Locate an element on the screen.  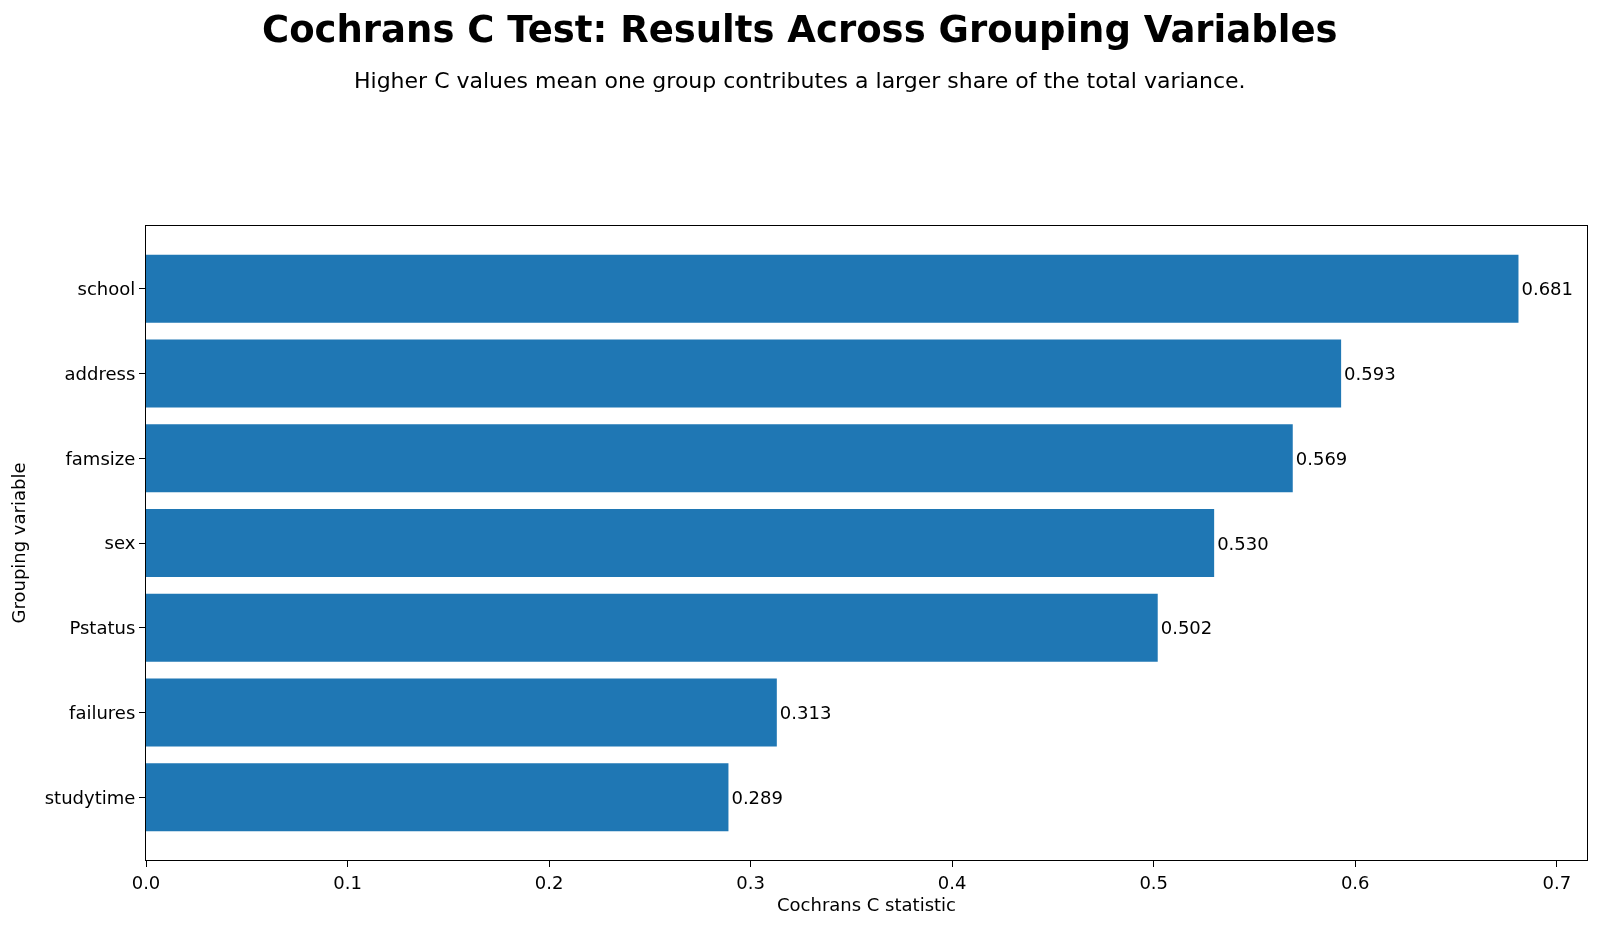
data-label: 0.593 is located at coordinates (1370, 373).